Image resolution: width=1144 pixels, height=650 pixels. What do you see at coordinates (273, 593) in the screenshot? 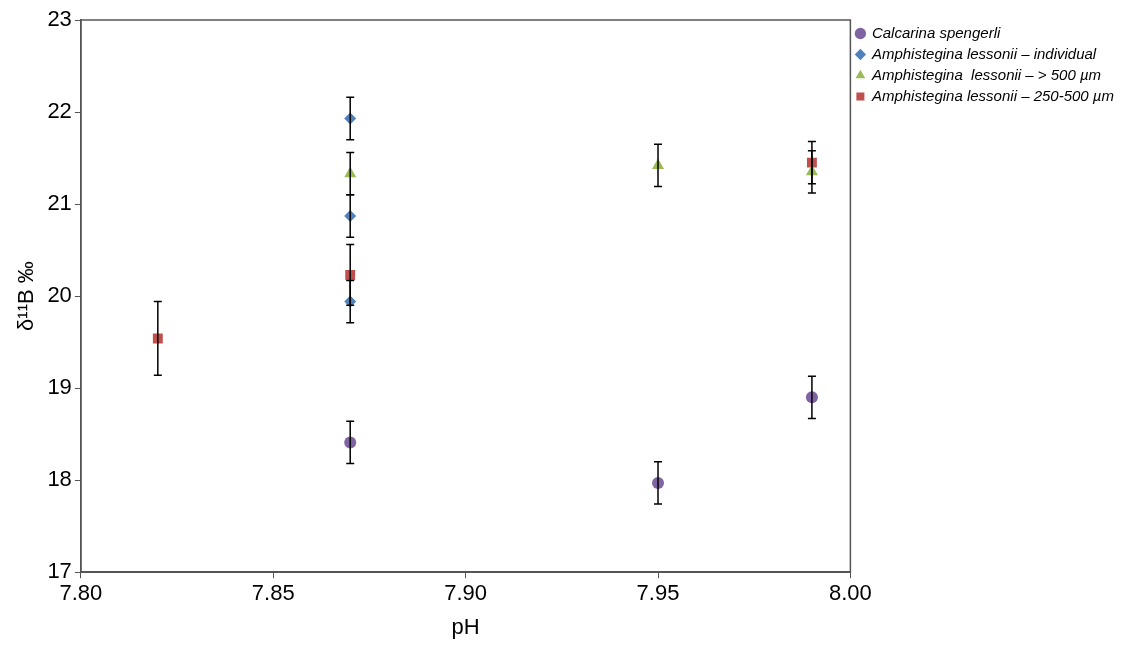
I see `x-tick-label: 7.85` at bounding box center [273, 593].